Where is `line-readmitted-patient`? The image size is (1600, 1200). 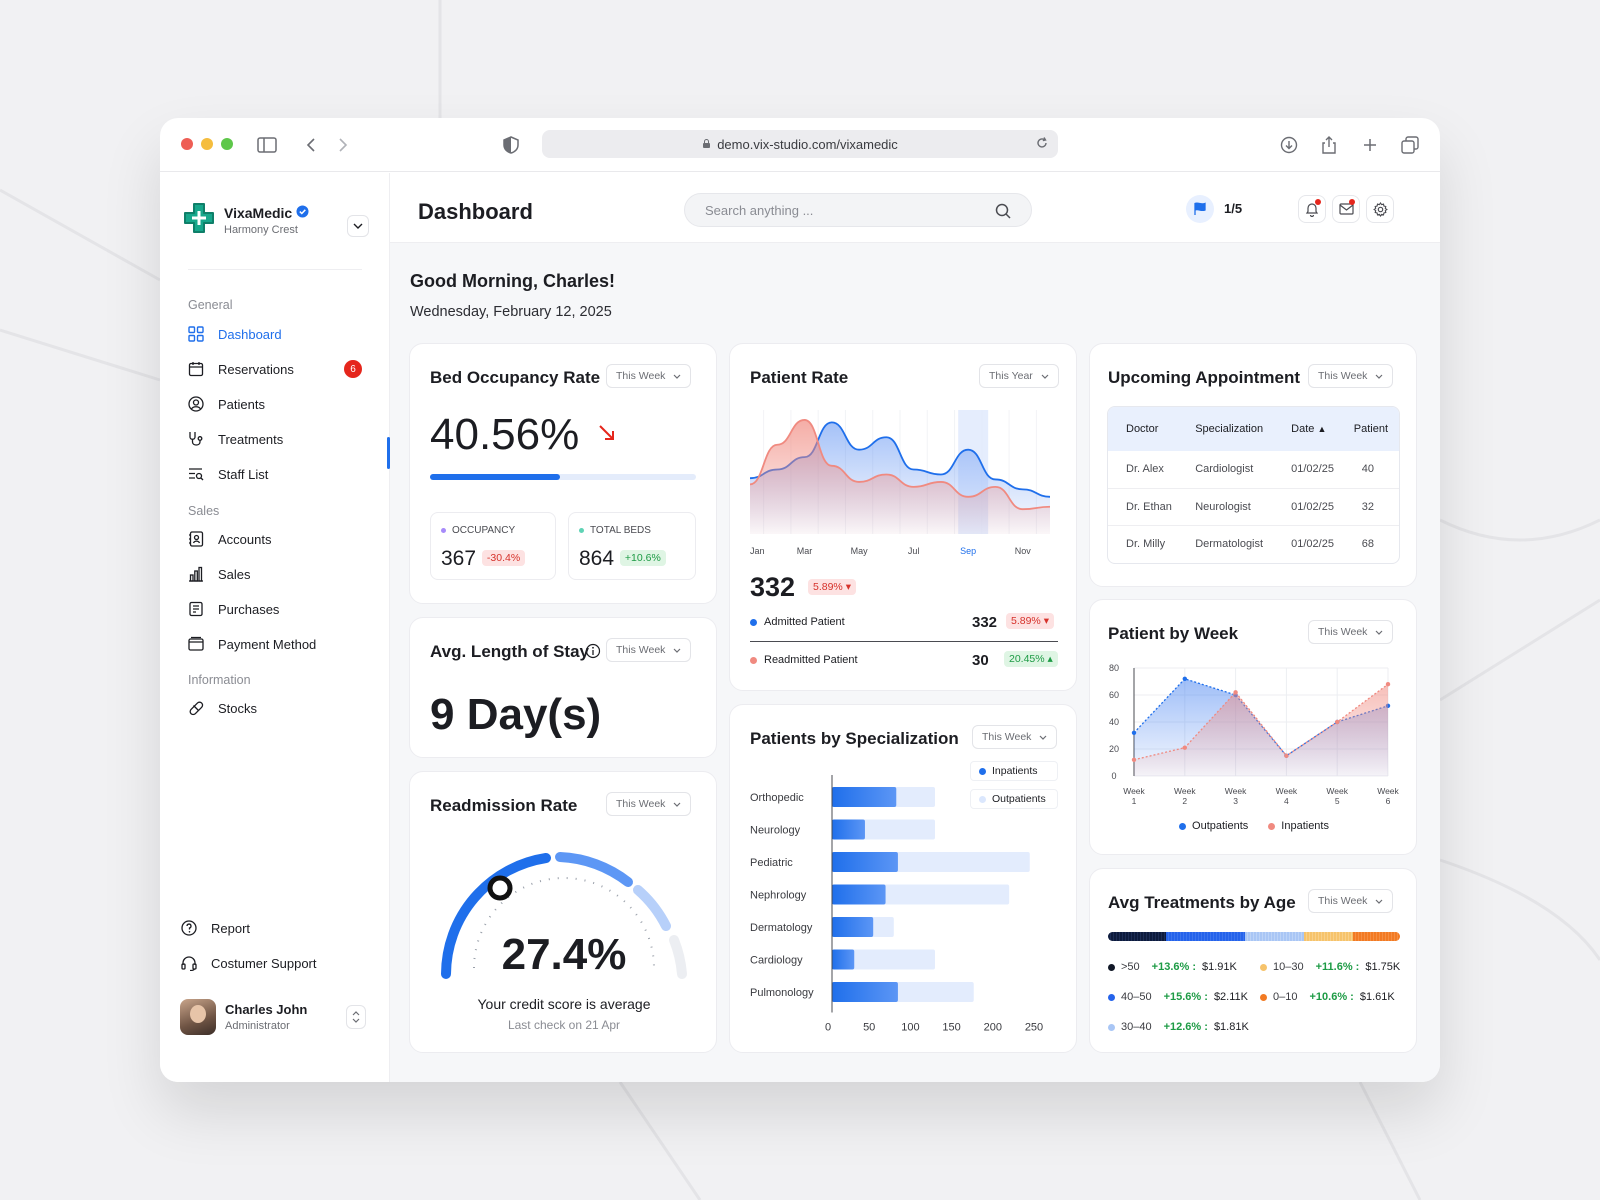 line-readmitted-patient is located at coordinates (900, 465).